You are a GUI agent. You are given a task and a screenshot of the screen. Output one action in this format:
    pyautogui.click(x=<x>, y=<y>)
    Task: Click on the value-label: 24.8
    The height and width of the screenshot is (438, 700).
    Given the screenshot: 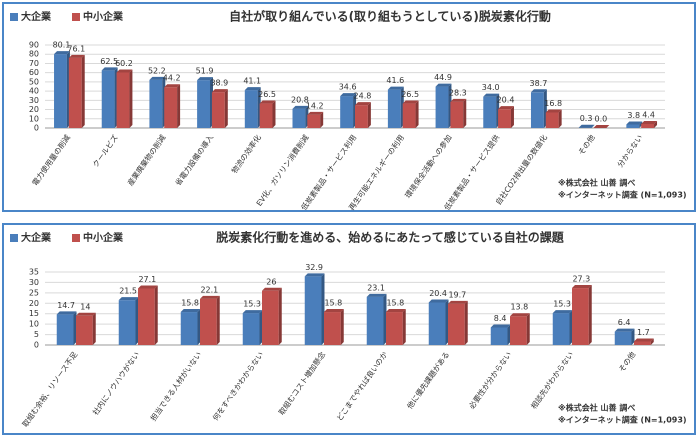 What is the action you would take?
    pyautogui.click(x=363, y=96)
    